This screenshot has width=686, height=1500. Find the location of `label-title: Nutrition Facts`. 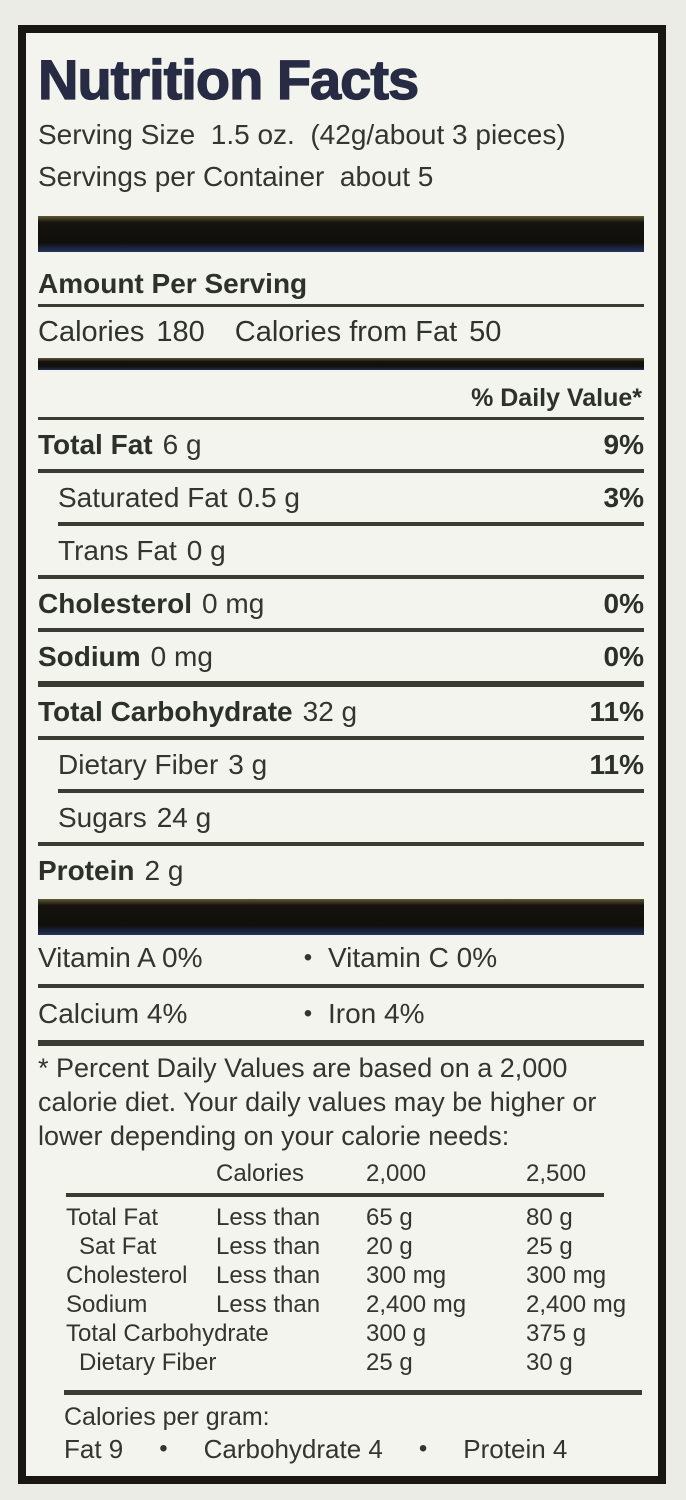

label-title: Nutrition Facts is located at coordinates (228, 79).